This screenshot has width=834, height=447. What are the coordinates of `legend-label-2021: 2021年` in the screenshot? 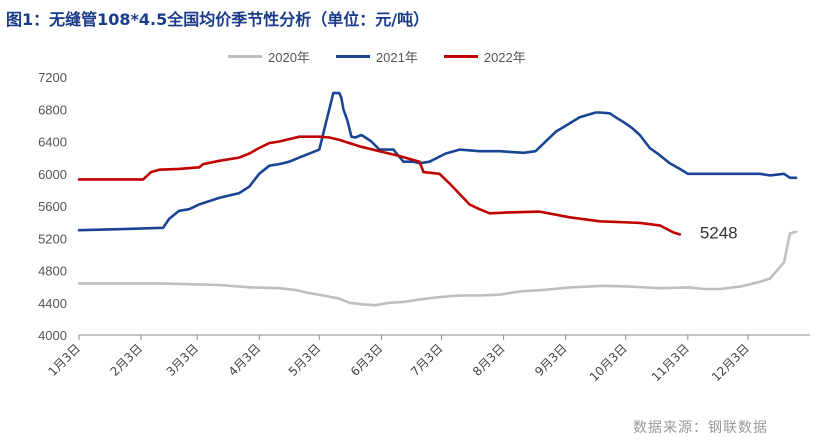 It's located at (396, 57).